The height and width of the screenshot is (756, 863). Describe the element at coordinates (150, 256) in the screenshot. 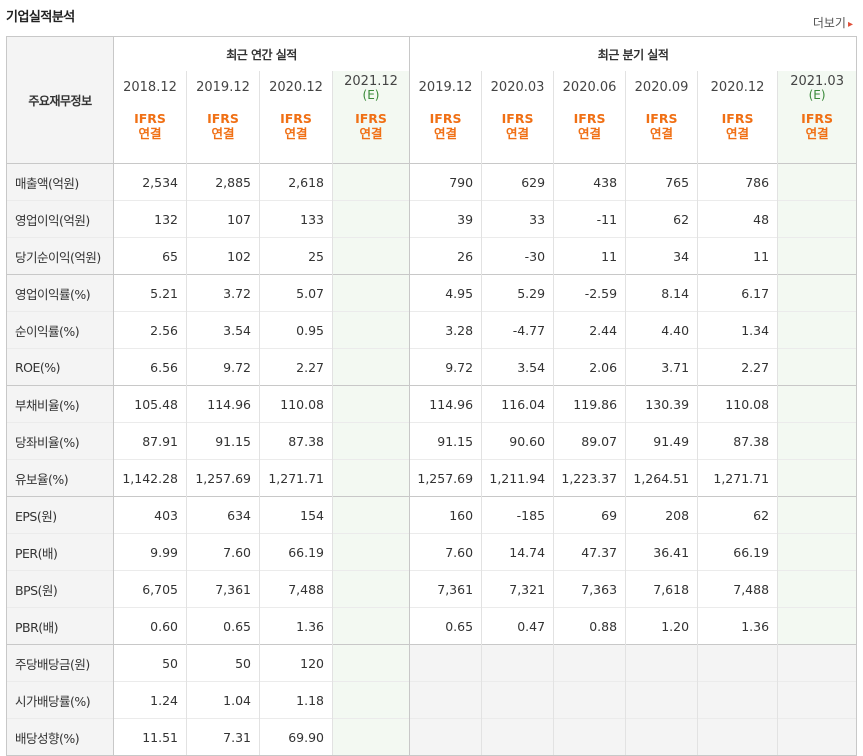

I see `table-cell: 65` at that location.